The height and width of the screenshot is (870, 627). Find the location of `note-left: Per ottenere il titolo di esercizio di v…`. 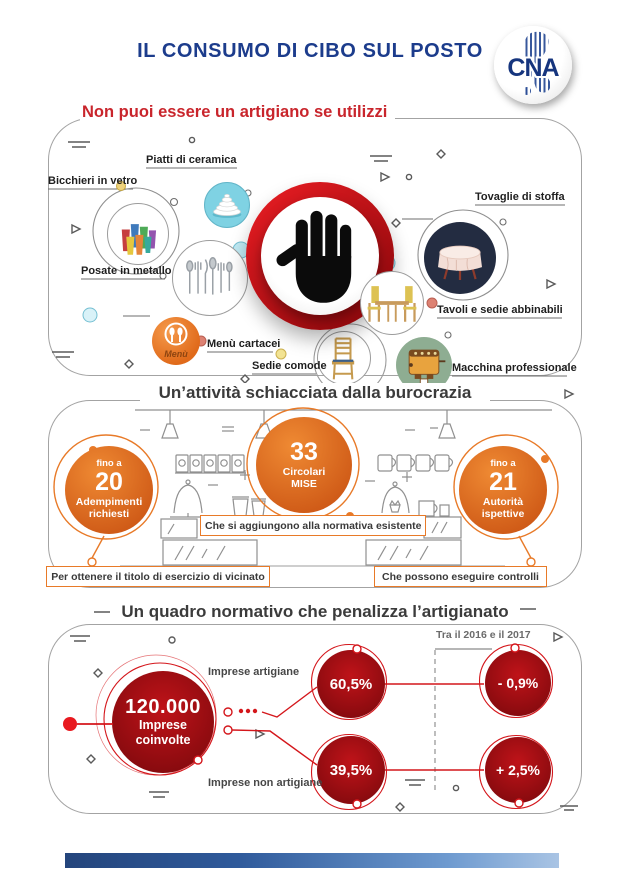

note-left: Per ottenere il titolo di esercizio di v… is located at coordinates (158, 576).